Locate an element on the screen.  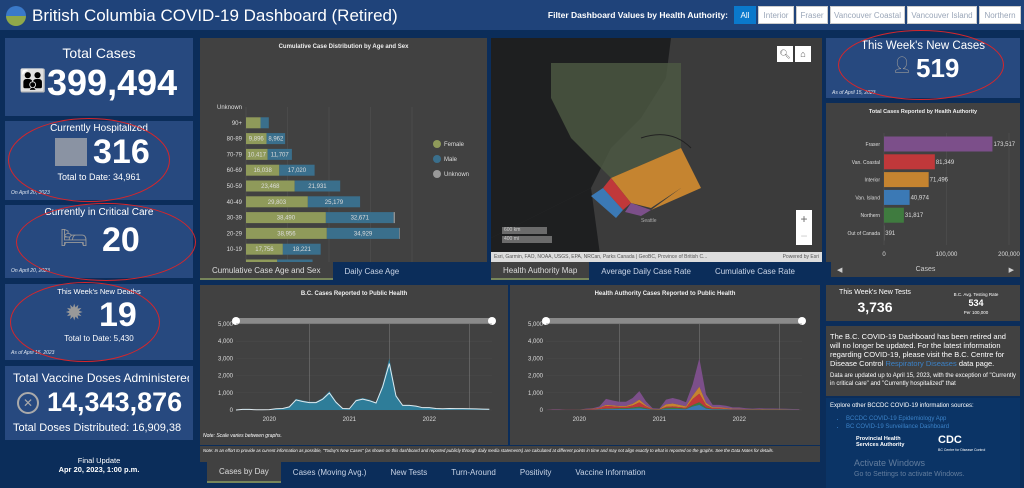
filter-vancouver-coastal-button: Vancouver Coastal is located at coordinates (867, 15).